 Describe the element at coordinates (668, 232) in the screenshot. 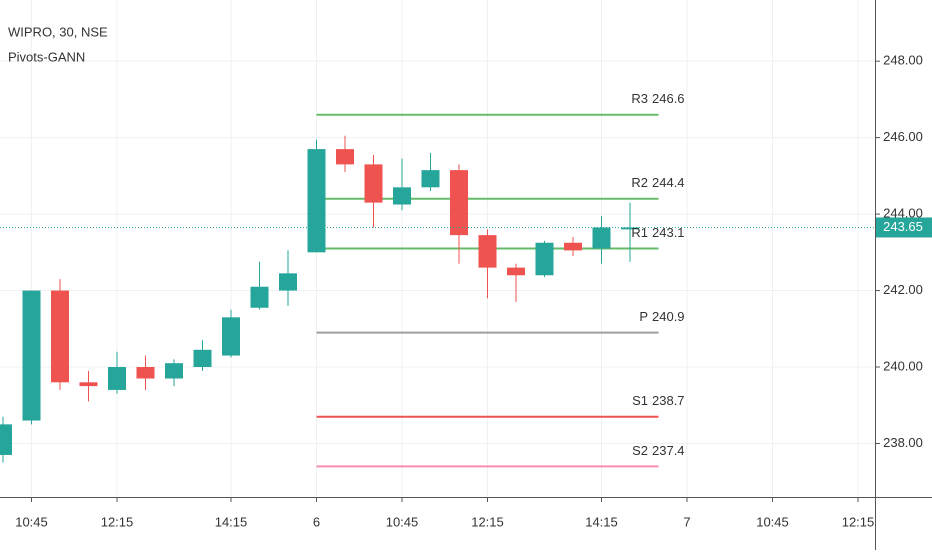

I see `pivot-value: 243.1` at that location.